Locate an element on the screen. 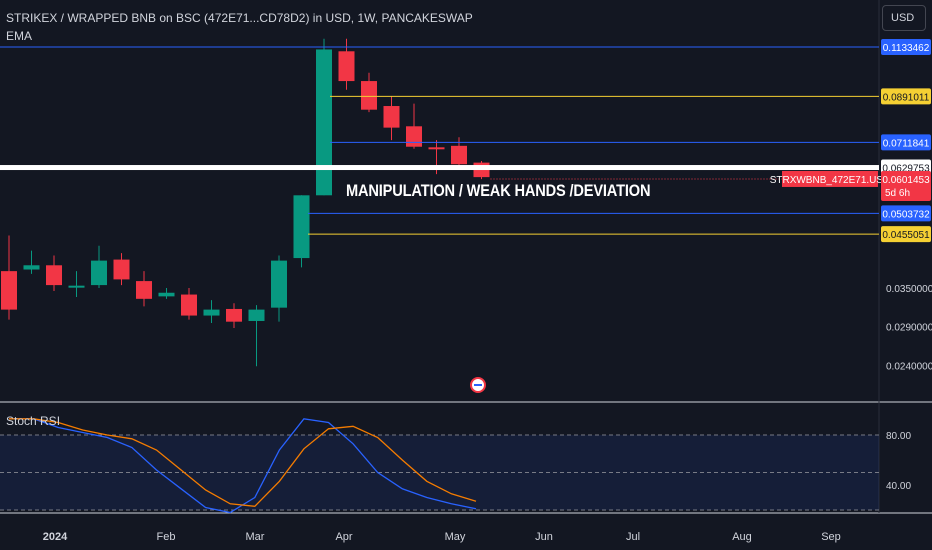 The image size is (932, 550). indicator-label-ema: EMA is located at coordinates (19, 36).